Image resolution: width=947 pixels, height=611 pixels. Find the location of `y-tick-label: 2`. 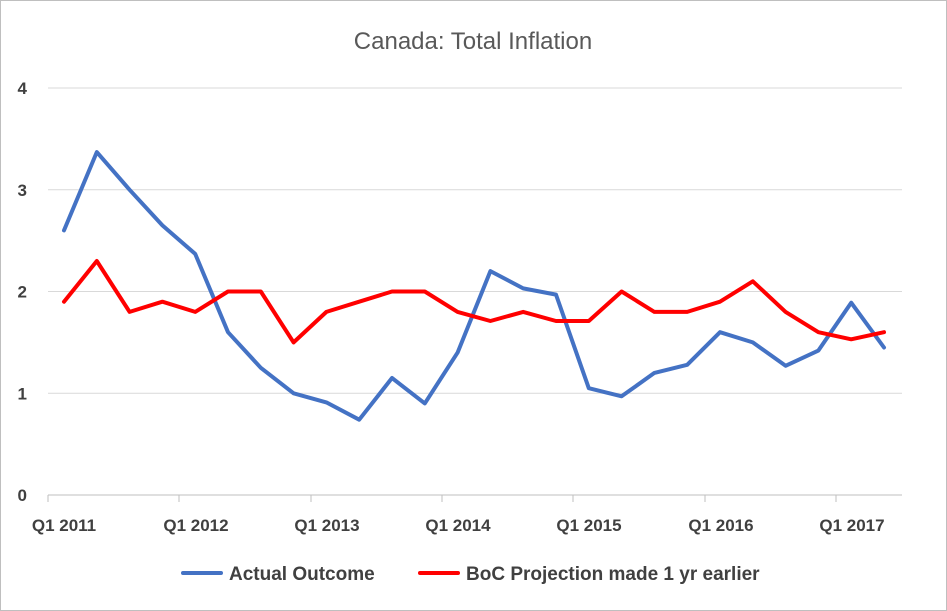

y-tick-label: 2 is located at coordinates (22, 292).